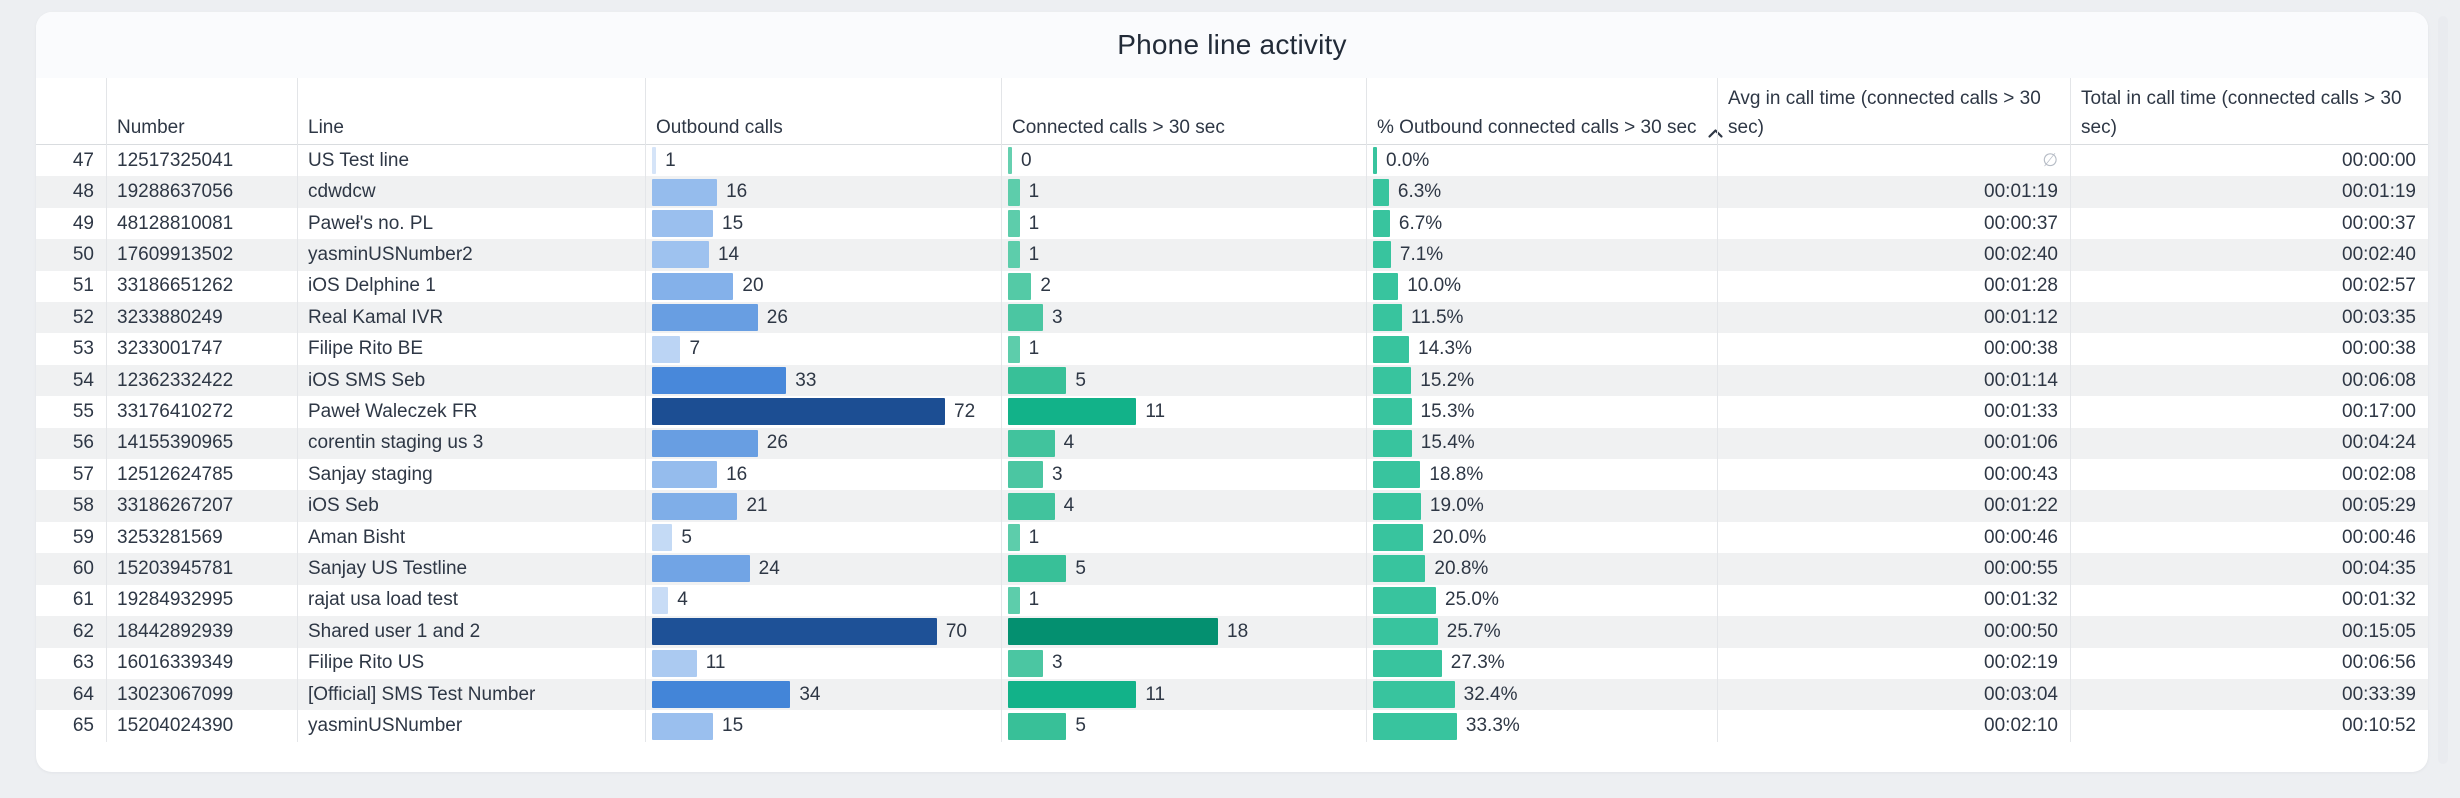  I want to click on outbound-calls-value: 7, so click(695, 349).